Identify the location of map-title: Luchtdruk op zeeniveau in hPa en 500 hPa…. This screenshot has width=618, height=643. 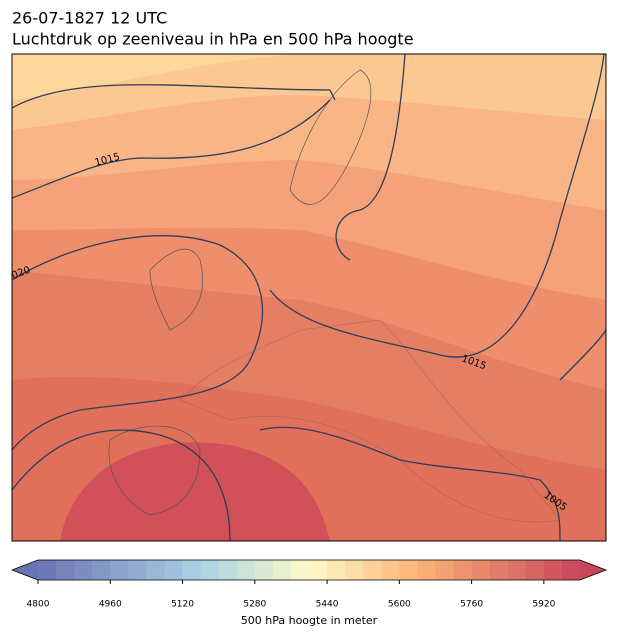
(213, 39).